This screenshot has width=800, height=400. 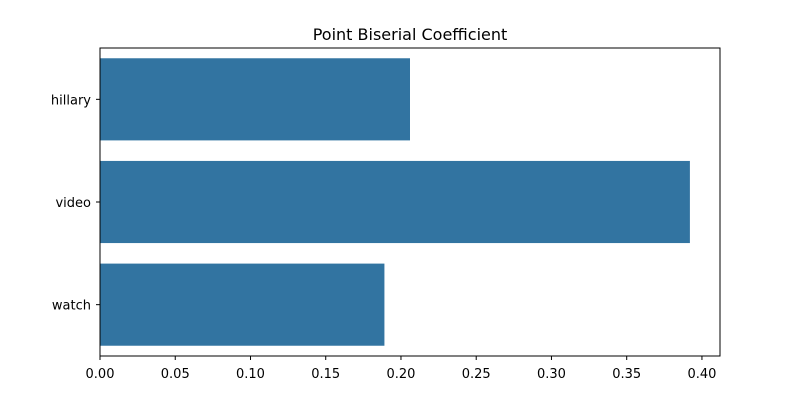 What do you see at coordinates (242, 304) in the screenshot?
I see `bar-watch` at bounding box center [242, 304].